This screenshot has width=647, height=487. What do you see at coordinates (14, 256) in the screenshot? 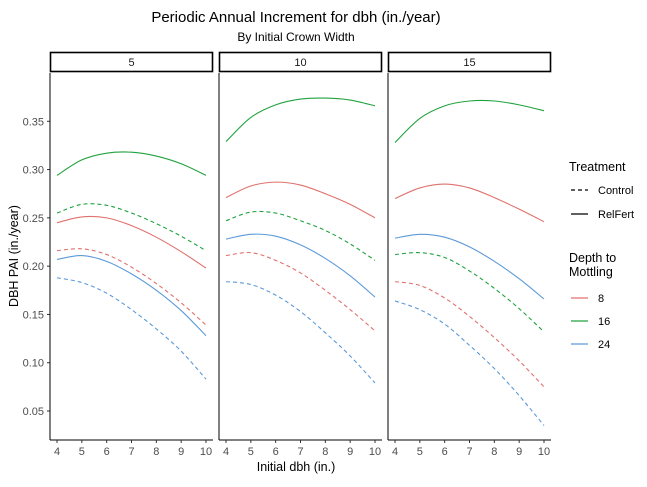
I see `y-axis-title: DBH PAI (in./year)` at bounding box center [14, 256].